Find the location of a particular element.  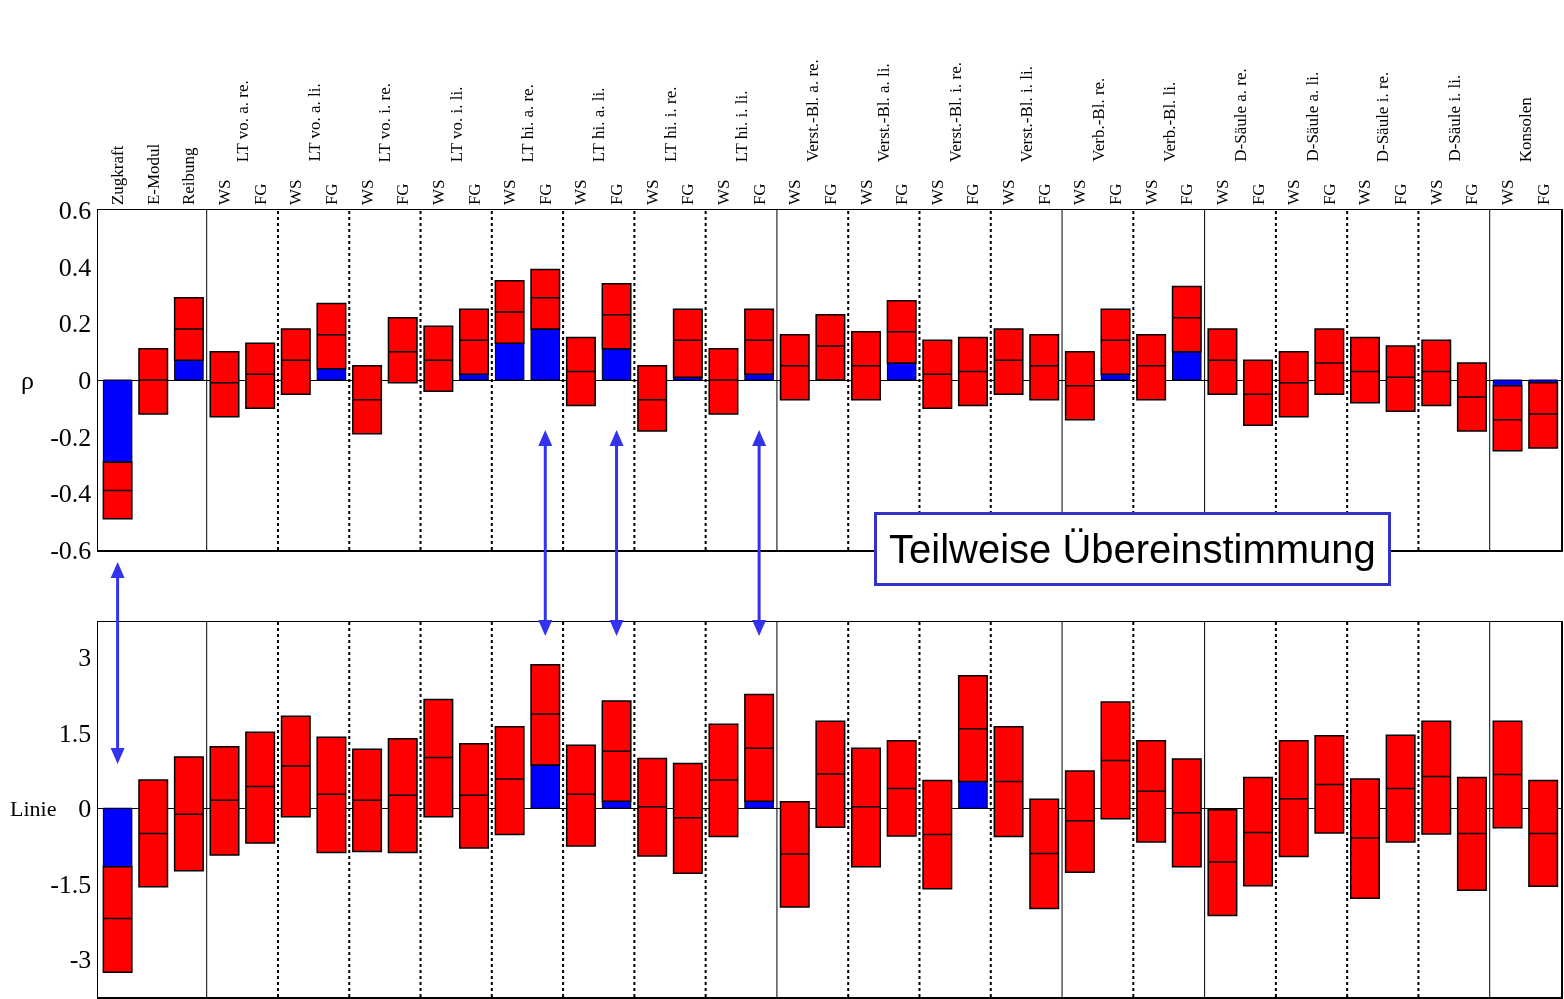

y-tick-label: -0.6 is located at coordinates (71, 551).